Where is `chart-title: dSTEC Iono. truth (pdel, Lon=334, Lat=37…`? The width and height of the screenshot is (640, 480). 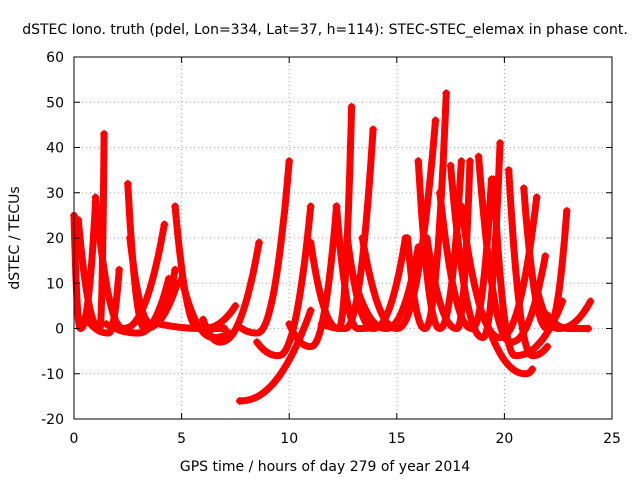
chart-title: dSTEC Iono. truth (pdel, Lon=334, Lat=37… is located at coordinates (325, 30).